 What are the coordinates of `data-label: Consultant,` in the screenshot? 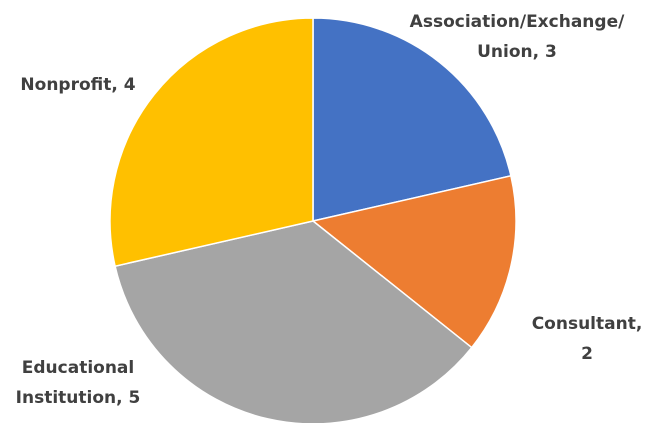 It's located at (587, 324).